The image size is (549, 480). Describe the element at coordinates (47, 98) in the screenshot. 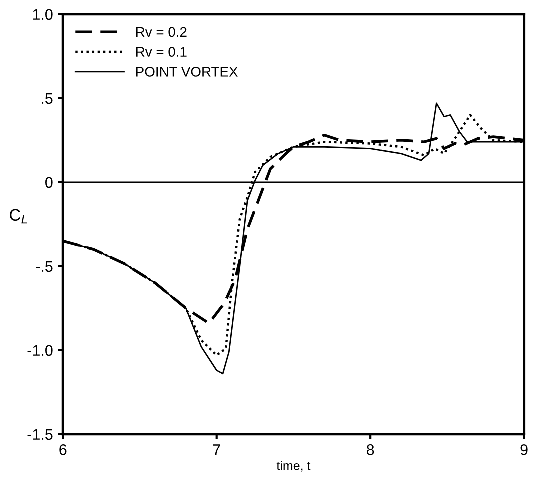

I see `y-tick-label: .5` at that location.